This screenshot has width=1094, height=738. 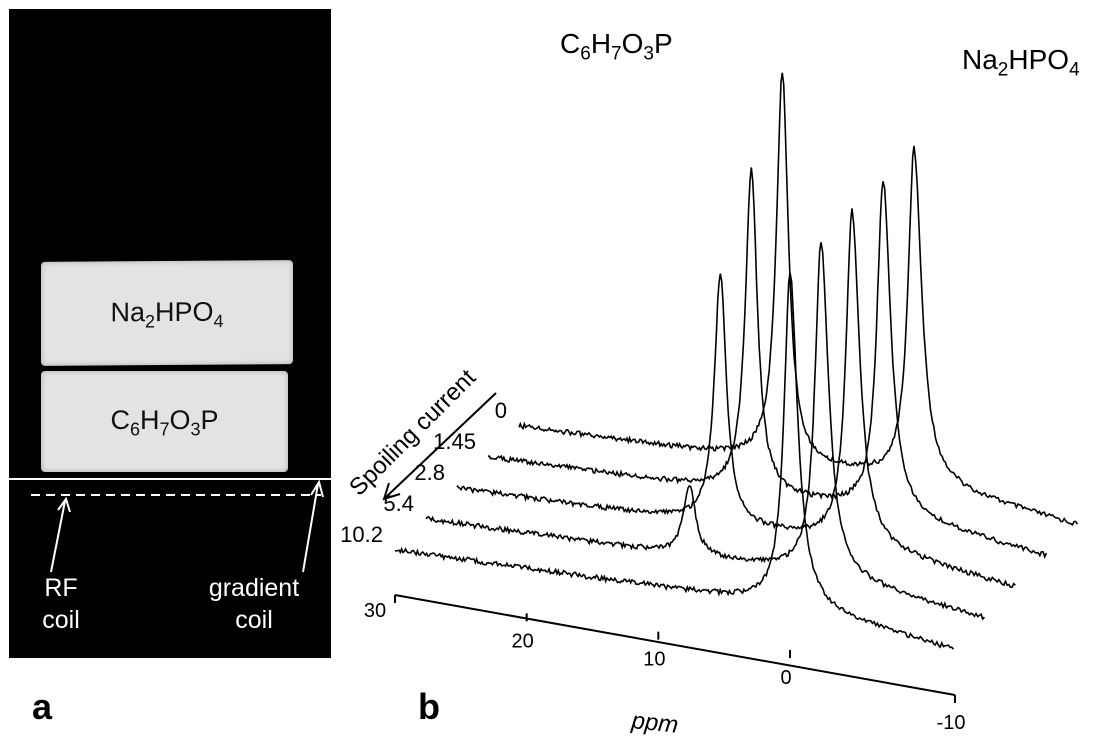 I want to click on spoiling-current-arrowhead, so click(x=391, y=491).